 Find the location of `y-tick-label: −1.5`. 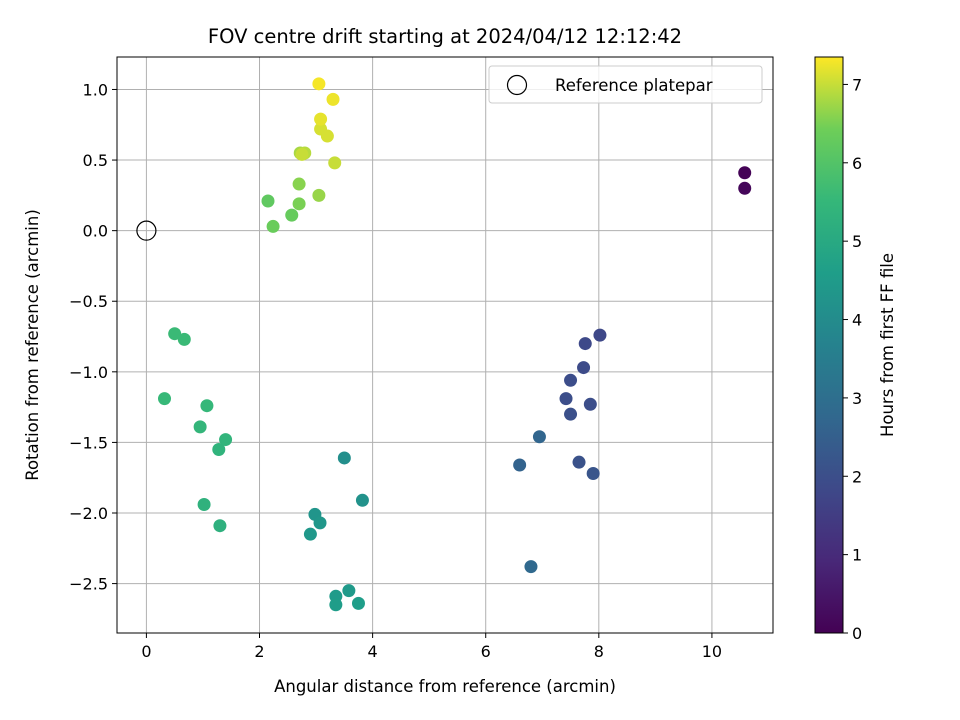

y-tick-label: −1.5 is located at coordinates (88, 442).